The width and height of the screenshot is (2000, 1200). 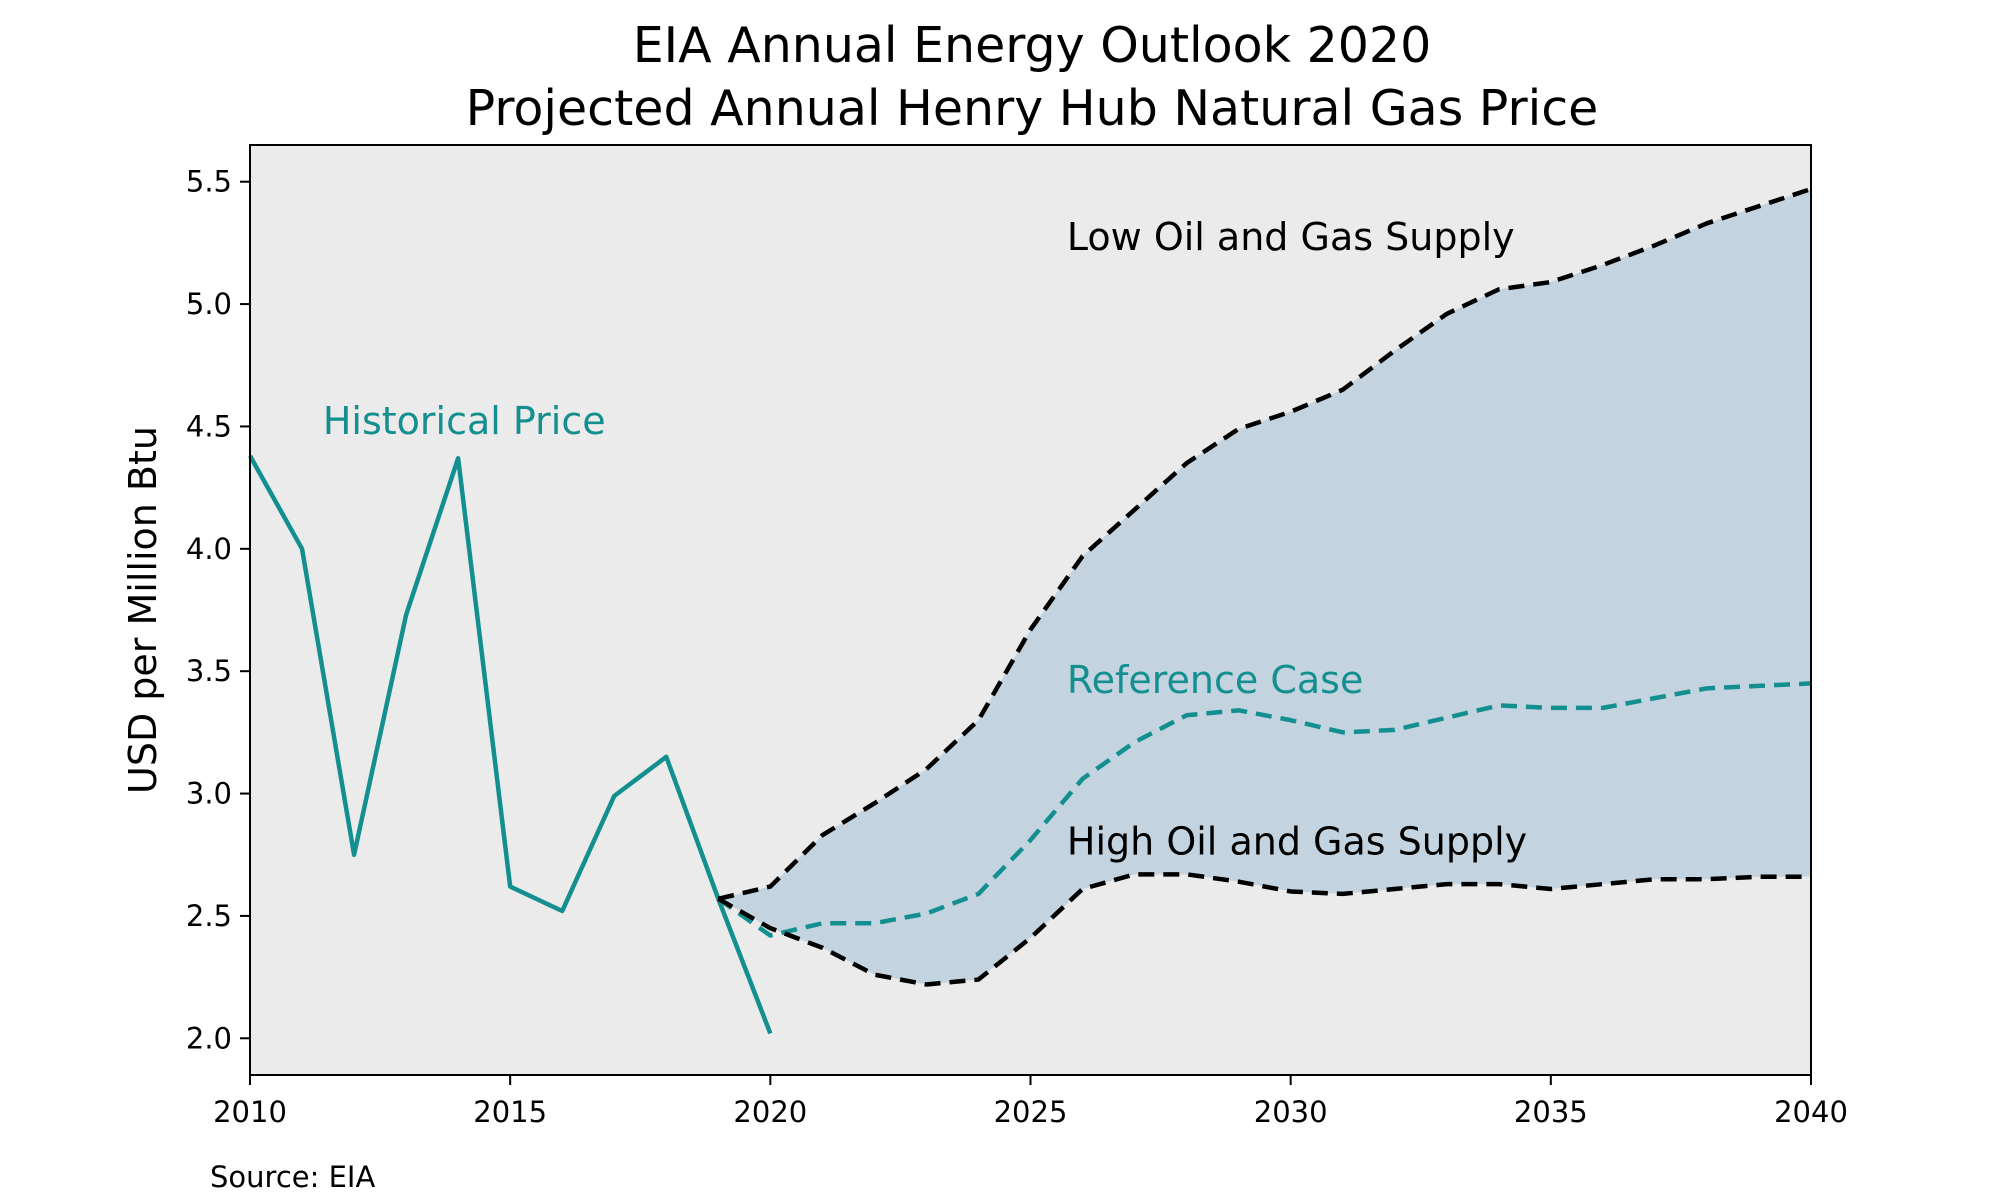 What do you see at coordinates (1291, 1112) in the screenshot?
I see `x-tick-label: 2030` at bounding box center [1291, 1112].